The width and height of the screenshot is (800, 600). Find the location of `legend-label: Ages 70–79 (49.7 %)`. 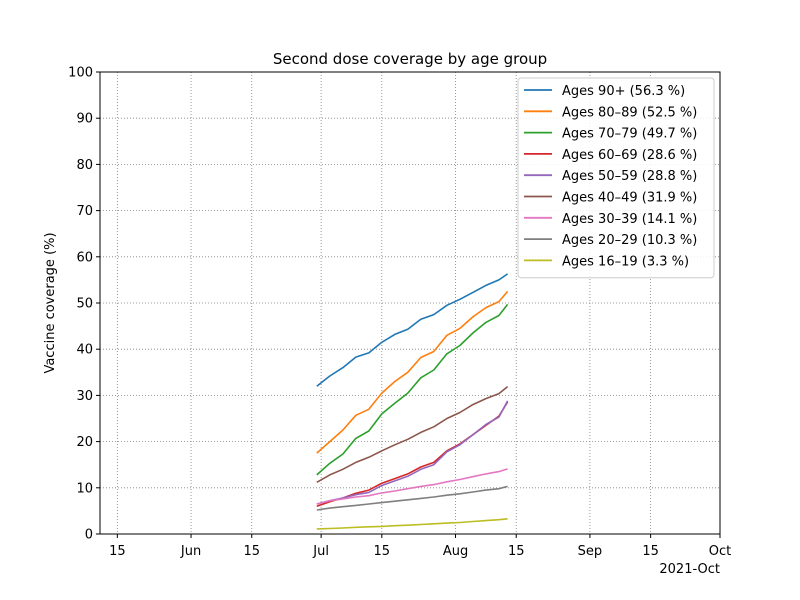

legend-label: Ages 70–79 (49.7 %) is located at coordinates (629, 134).